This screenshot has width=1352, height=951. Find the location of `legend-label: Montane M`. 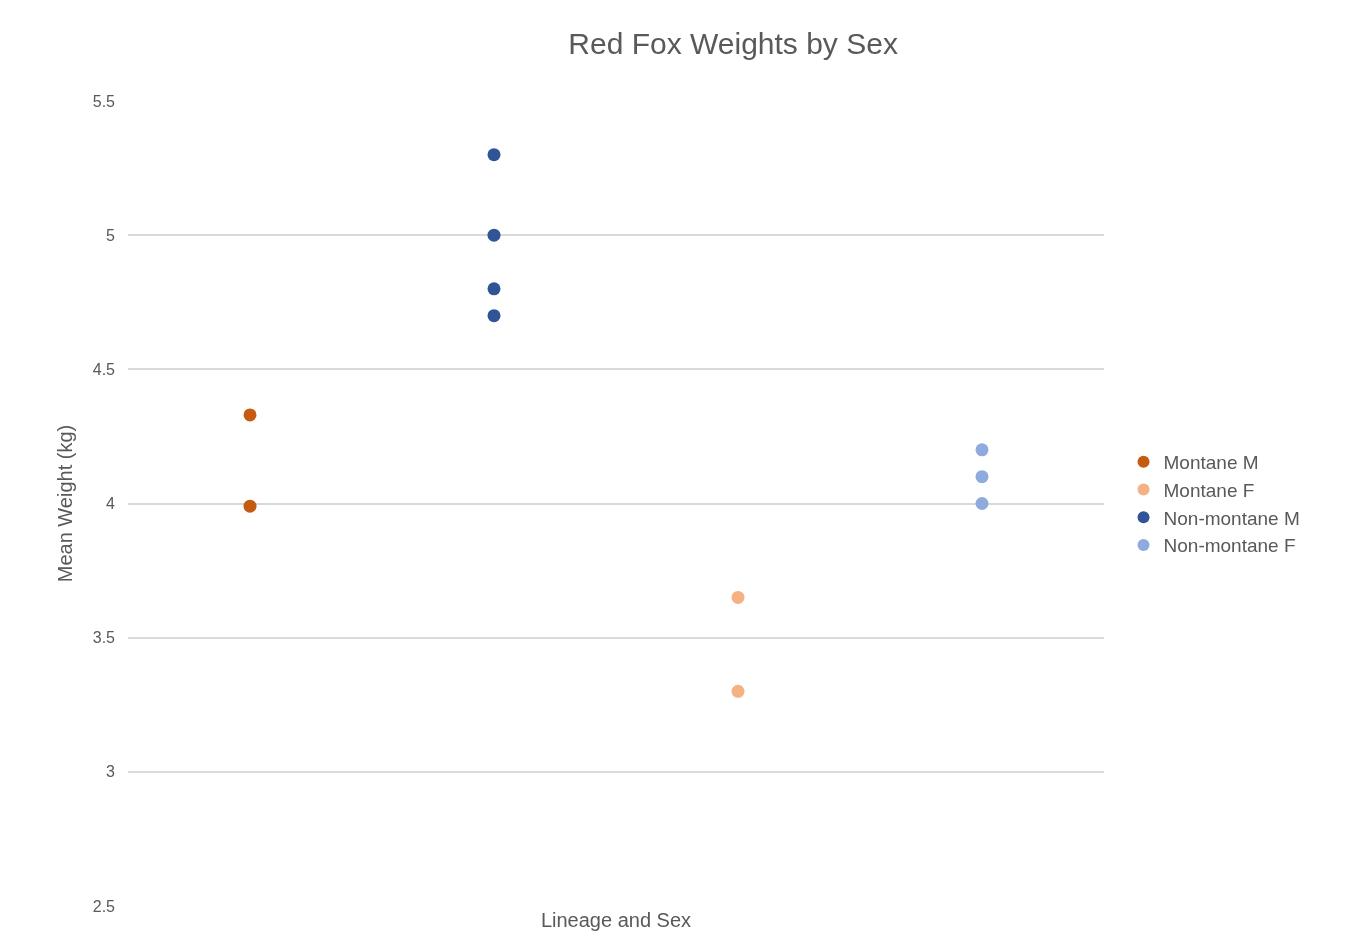

legend-label: Montane M is located at coordinates (1211, 463).